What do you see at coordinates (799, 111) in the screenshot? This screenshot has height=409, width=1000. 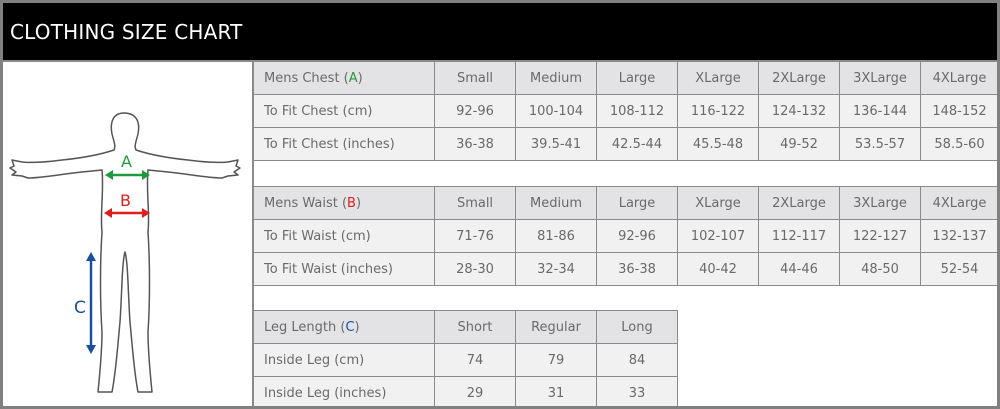 I see `table-cell: 124-132` at bounding box center [799, 111].